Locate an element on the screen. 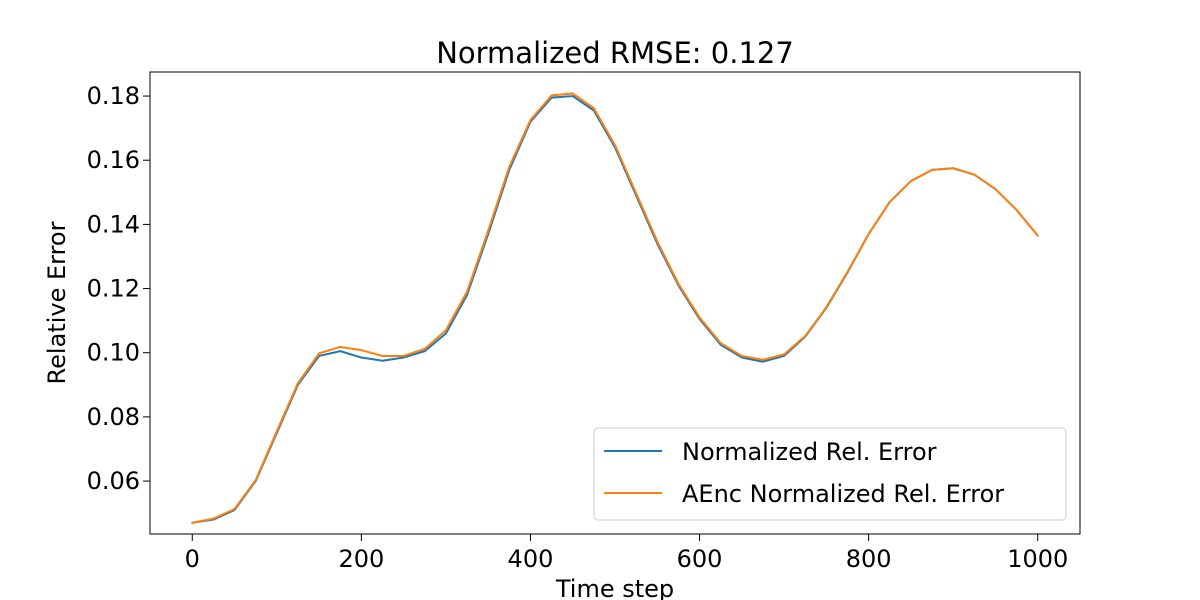 This screenshot has width=1200, height=600. y-axis: 0.06 0.08 0.10 0.12 0.14 0.16 0.18 is located at coordinates (118, 288).